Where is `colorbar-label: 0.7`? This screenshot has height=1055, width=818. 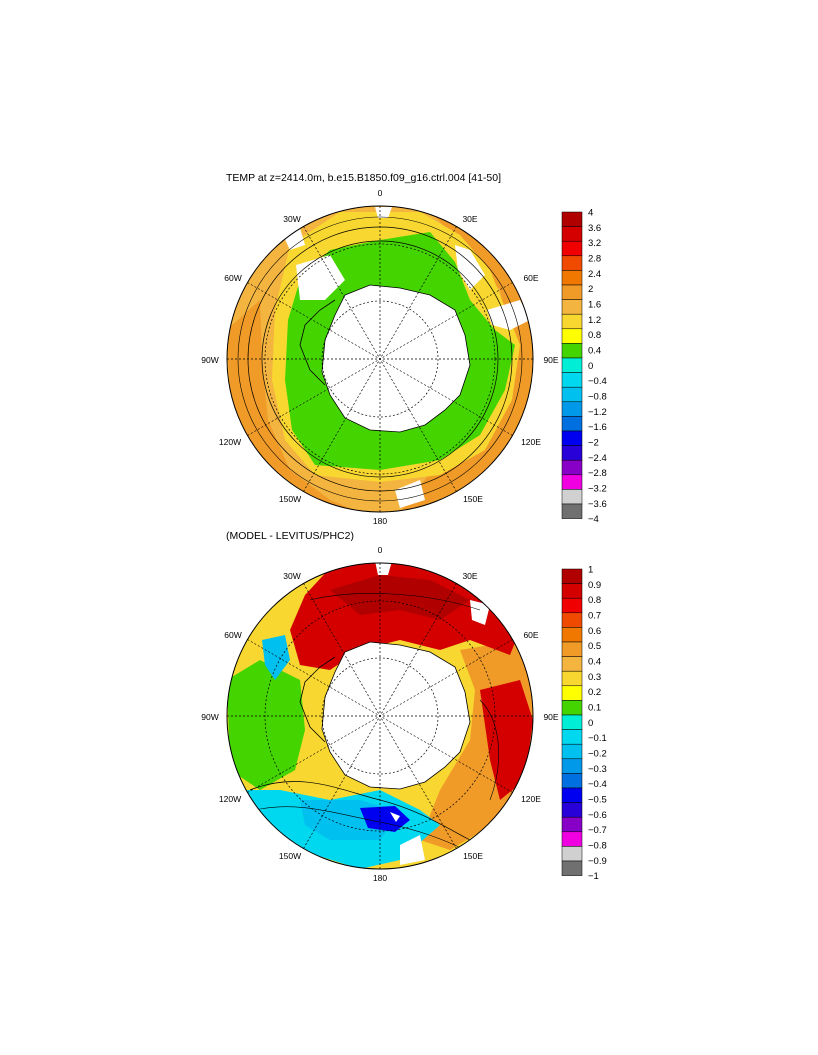 colorbar-label: 0.7 is located at coordinates (594, 615).